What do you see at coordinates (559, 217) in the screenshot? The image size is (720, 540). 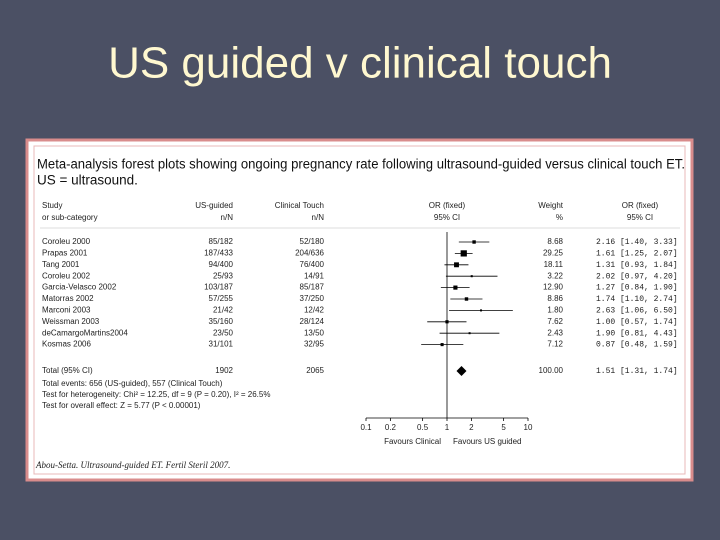 I see `column-header: %` at bounding box center [559, 217].